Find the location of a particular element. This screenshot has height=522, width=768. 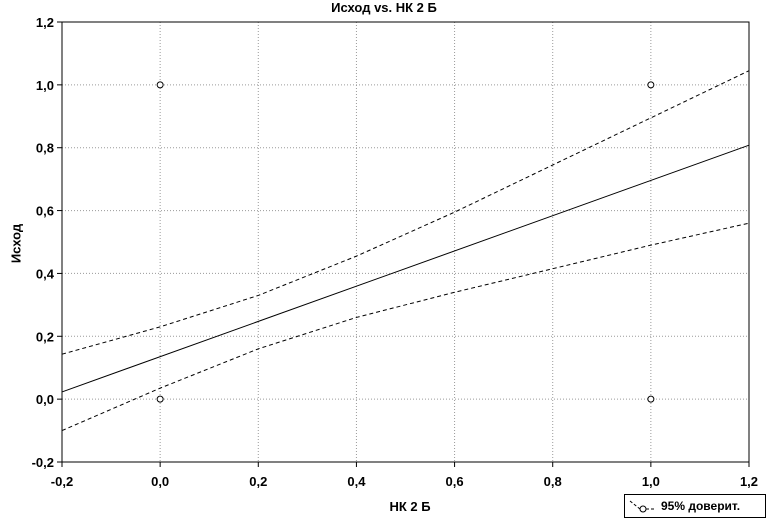

legend-label: 95% доверит. is located at coordinates (701, 506).